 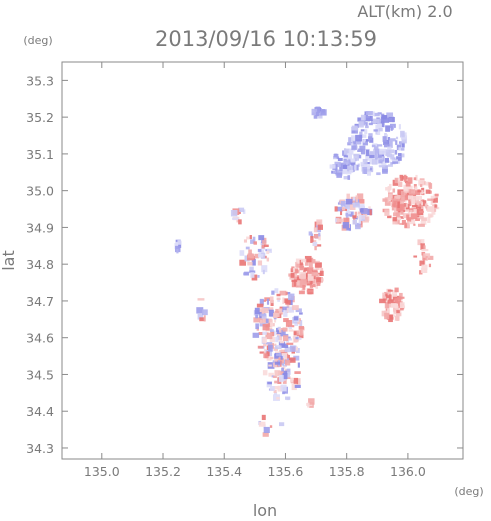 I want to click on x-tick-label: 135.8, so click(x=347, y=471).